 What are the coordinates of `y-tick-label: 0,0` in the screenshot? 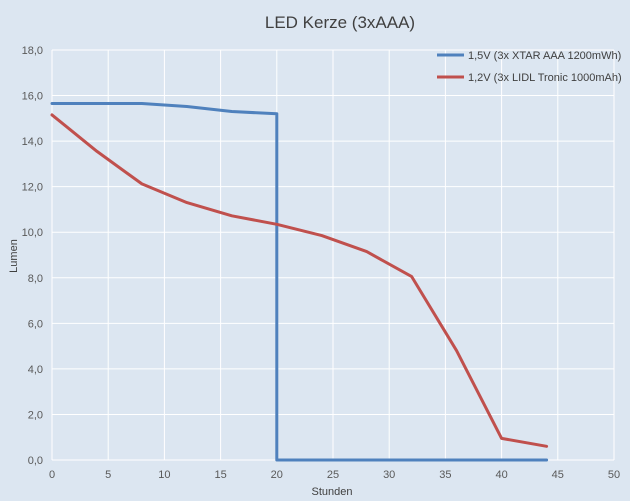 It's located at (35, 461).